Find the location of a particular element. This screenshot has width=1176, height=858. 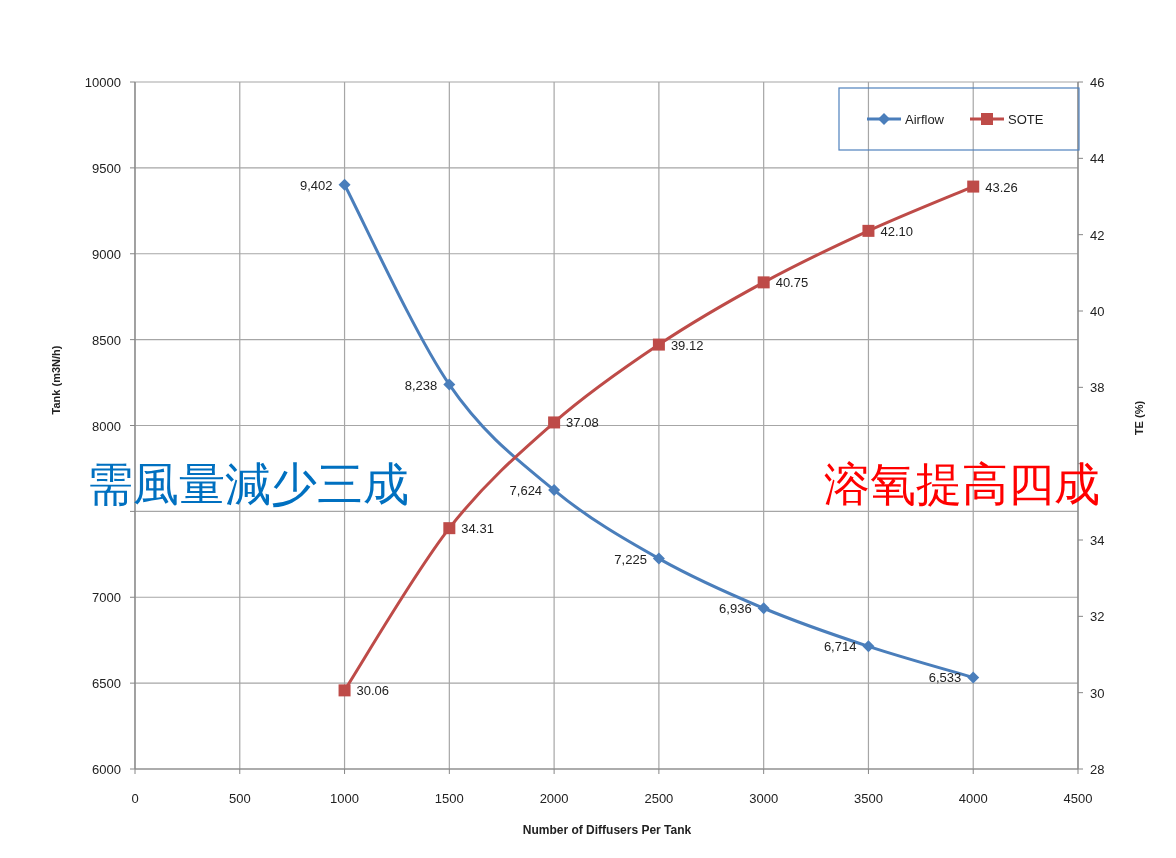

data-label: 9,402 is located at coordinates (316, 185).